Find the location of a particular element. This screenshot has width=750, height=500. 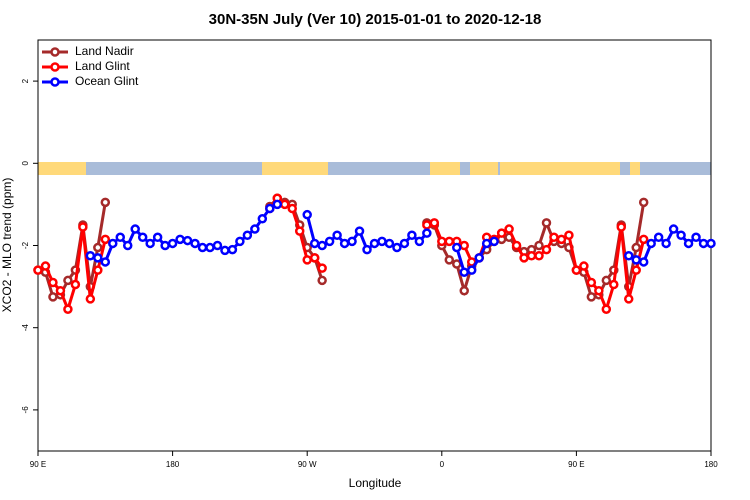

legend-label: Ocean Glint is located at coordinates (107, 81).